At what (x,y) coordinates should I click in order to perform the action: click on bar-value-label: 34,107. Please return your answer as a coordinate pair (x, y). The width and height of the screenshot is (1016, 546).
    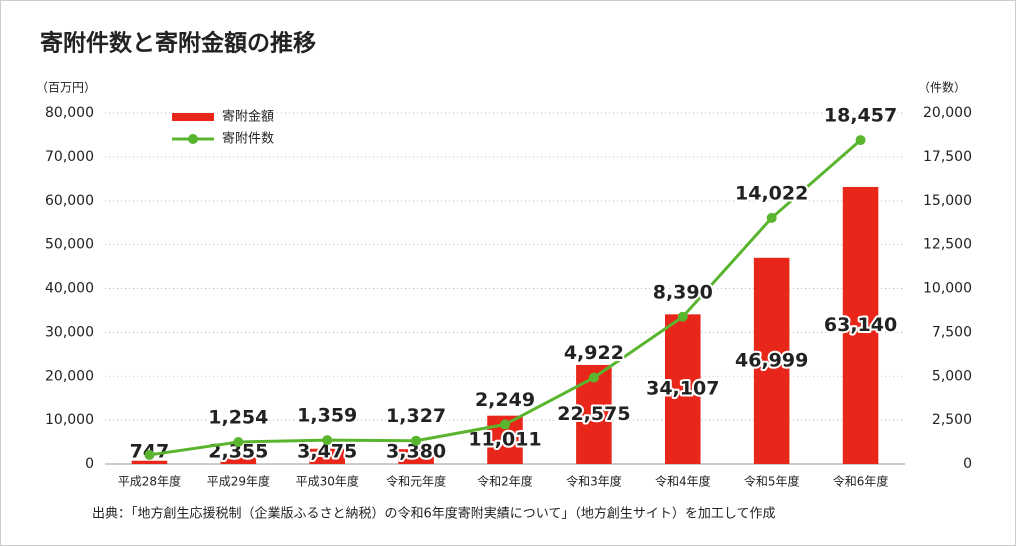
    Looking at the image, I should click on (682, 389).